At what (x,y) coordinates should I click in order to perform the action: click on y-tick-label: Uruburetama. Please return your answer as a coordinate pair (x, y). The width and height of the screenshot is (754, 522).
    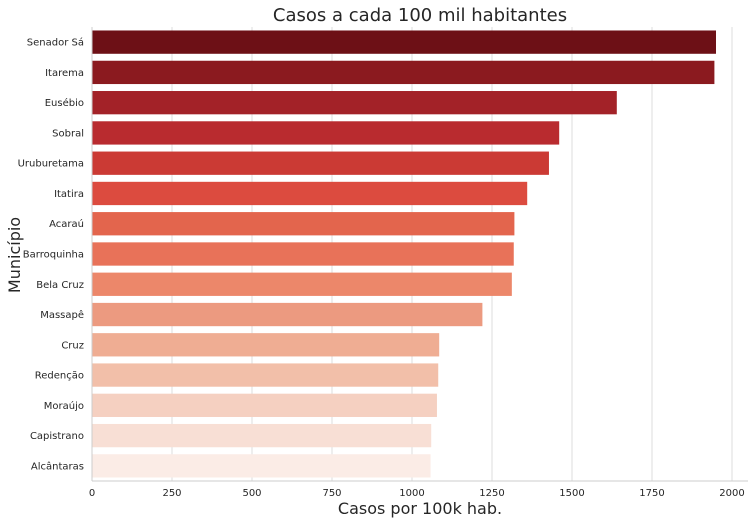
    Looking at the image, I should click on (51, 164).